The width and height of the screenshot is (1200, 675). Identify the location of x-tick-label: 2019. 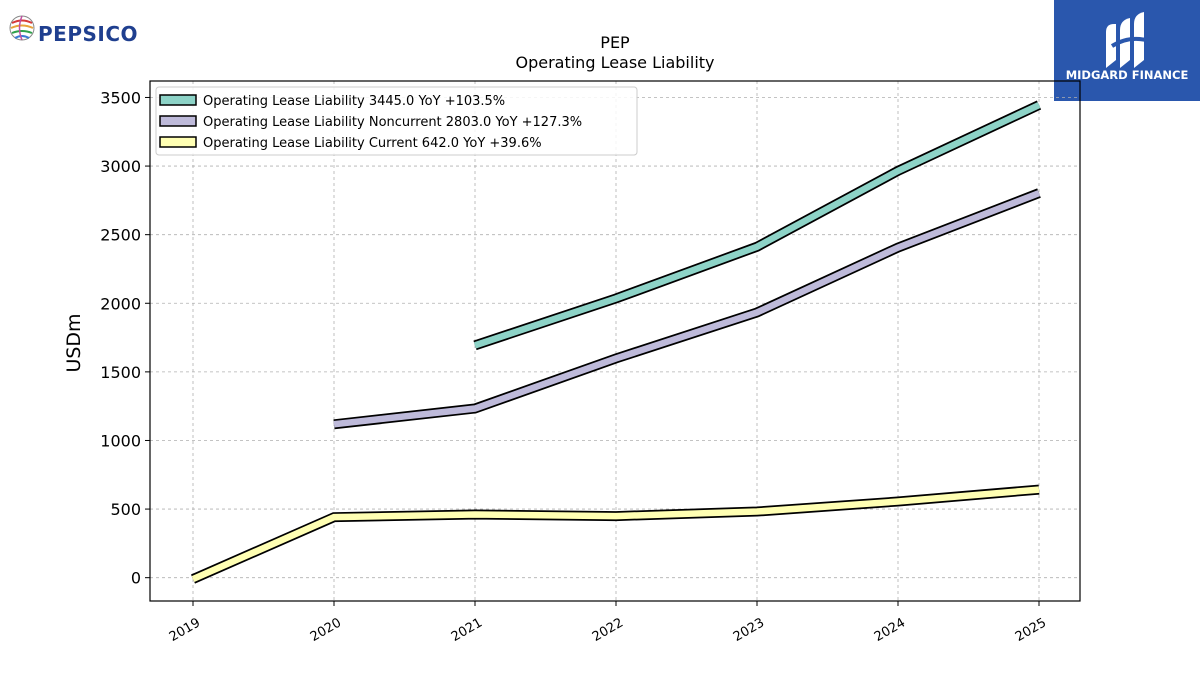
(185, 630).